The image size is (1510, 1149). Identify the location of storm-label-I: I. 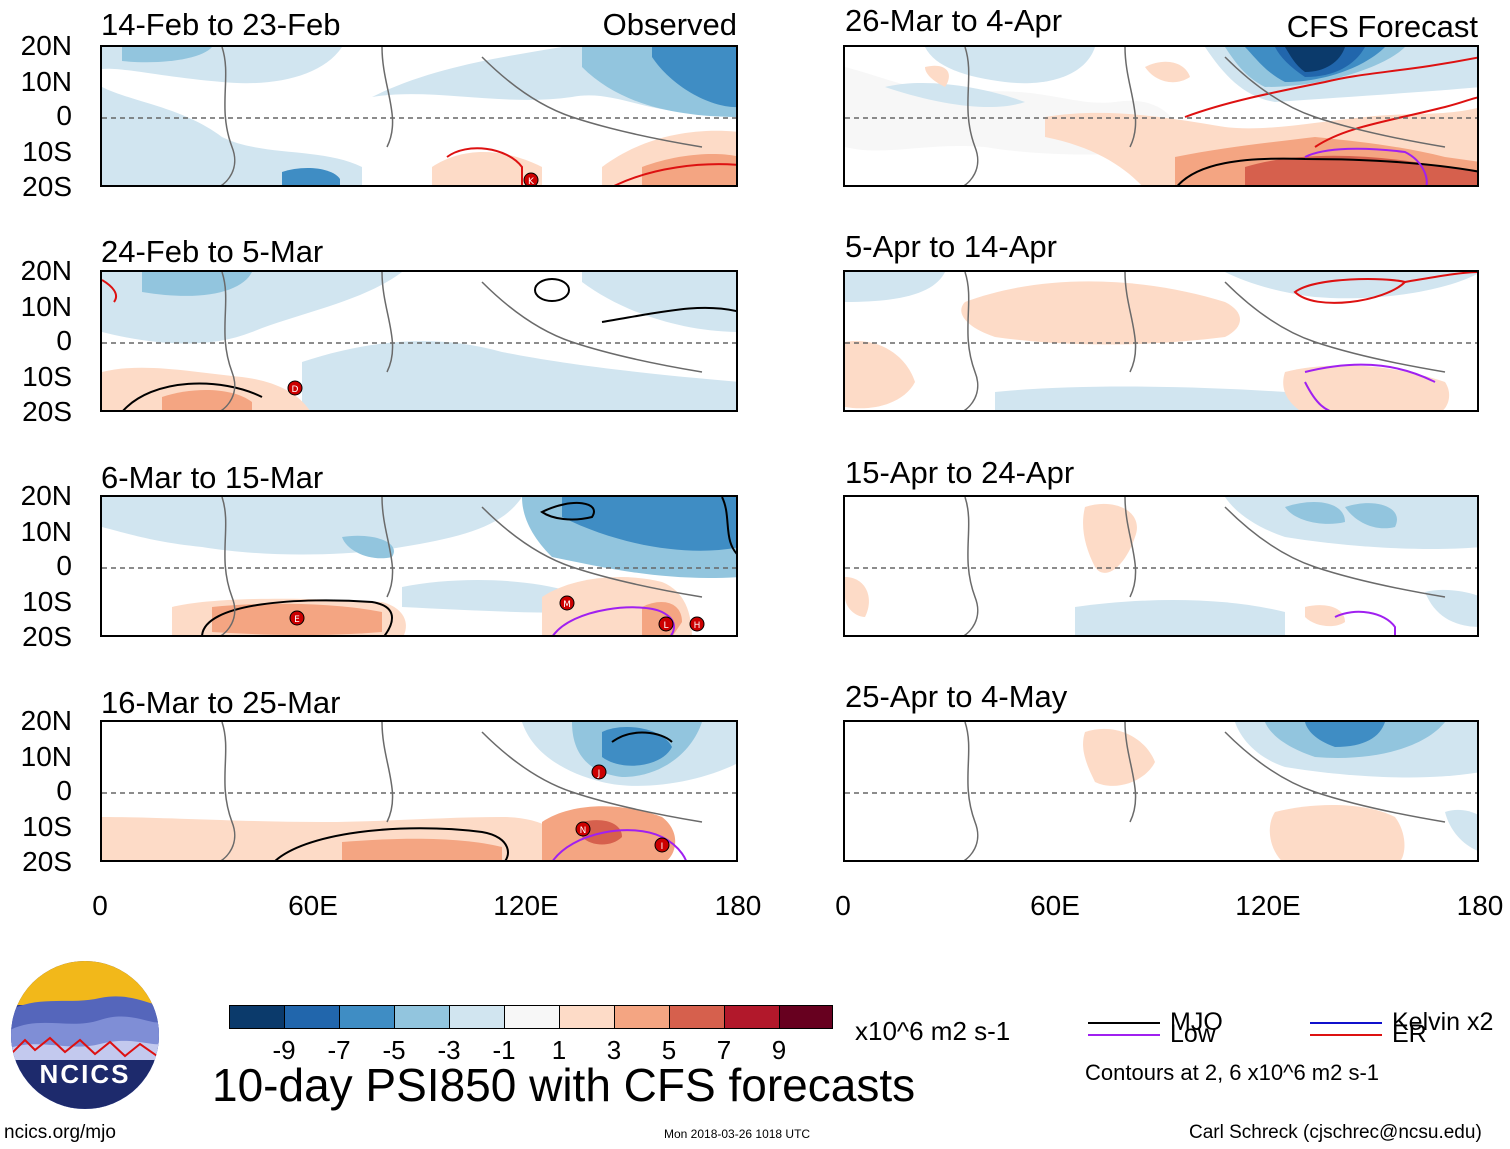
(662, 847).